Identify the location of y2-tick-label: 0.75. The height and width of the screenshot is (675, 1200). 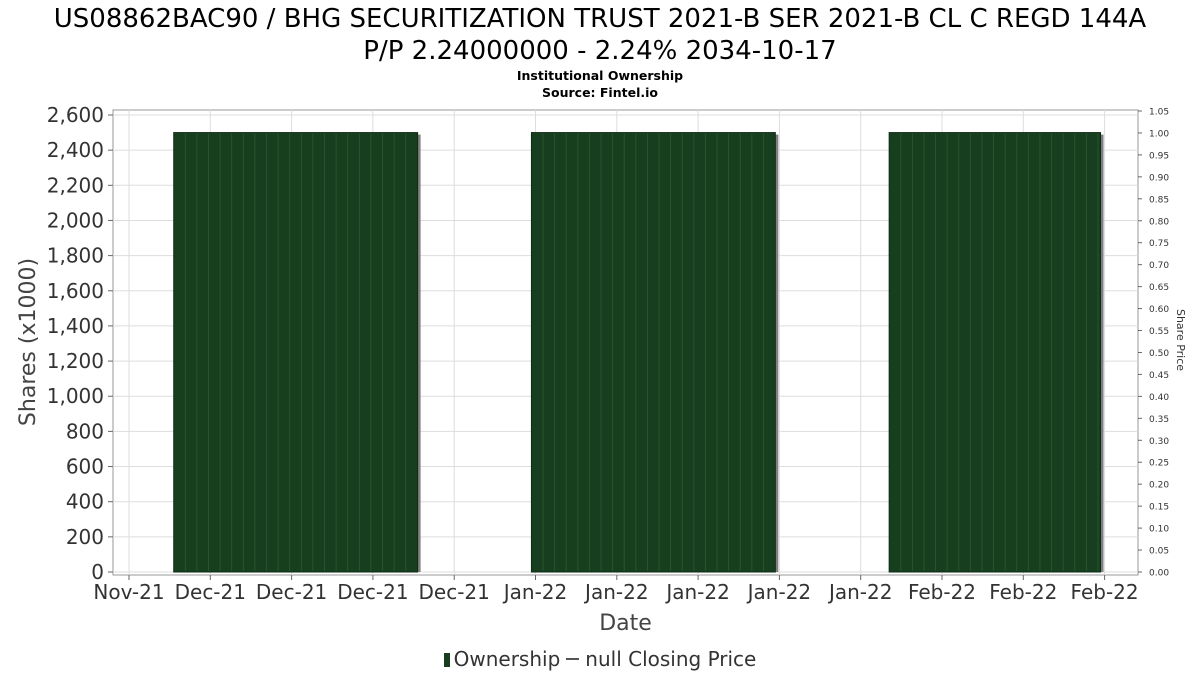
(1159, 244).